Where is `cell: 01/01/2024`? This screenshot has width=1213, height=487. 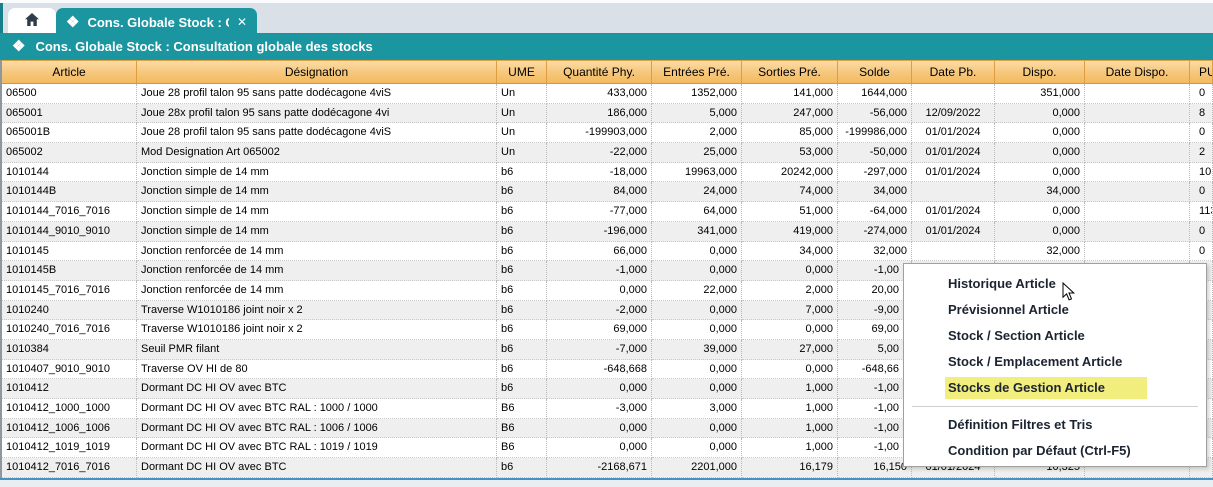
cell: 01/01/2024 is located at coordinates (953, 172).